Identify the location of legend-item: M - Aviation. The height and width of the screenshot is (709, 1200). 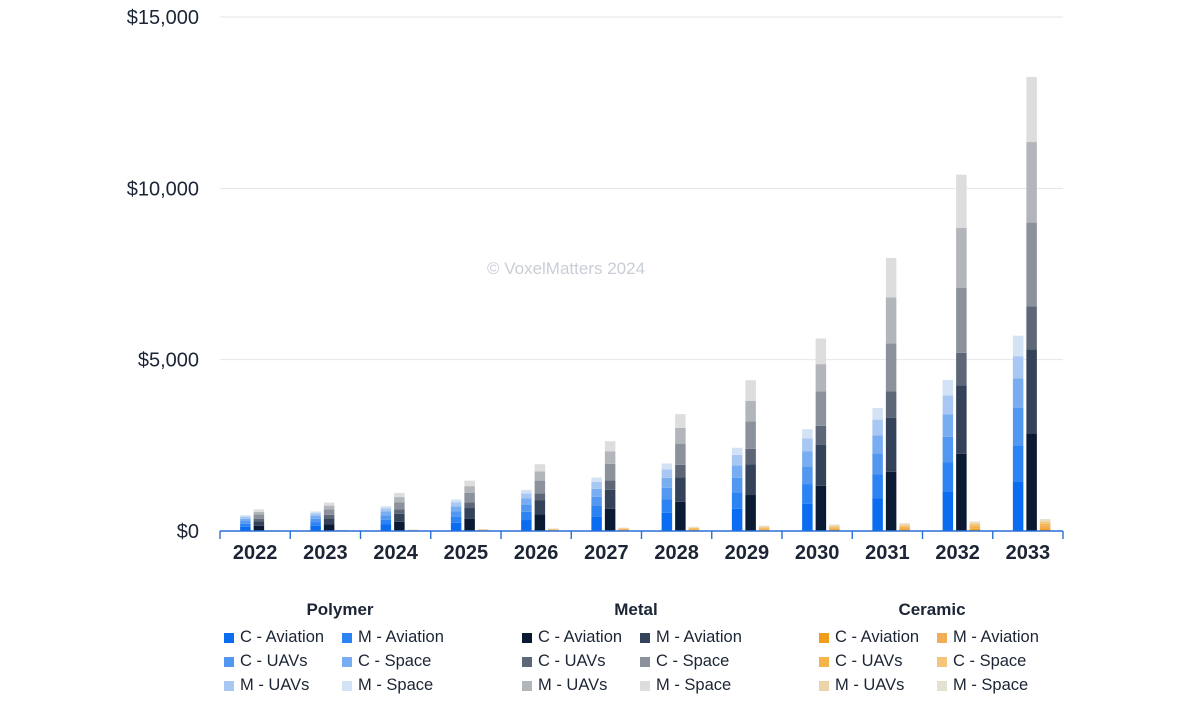
(393, 637).